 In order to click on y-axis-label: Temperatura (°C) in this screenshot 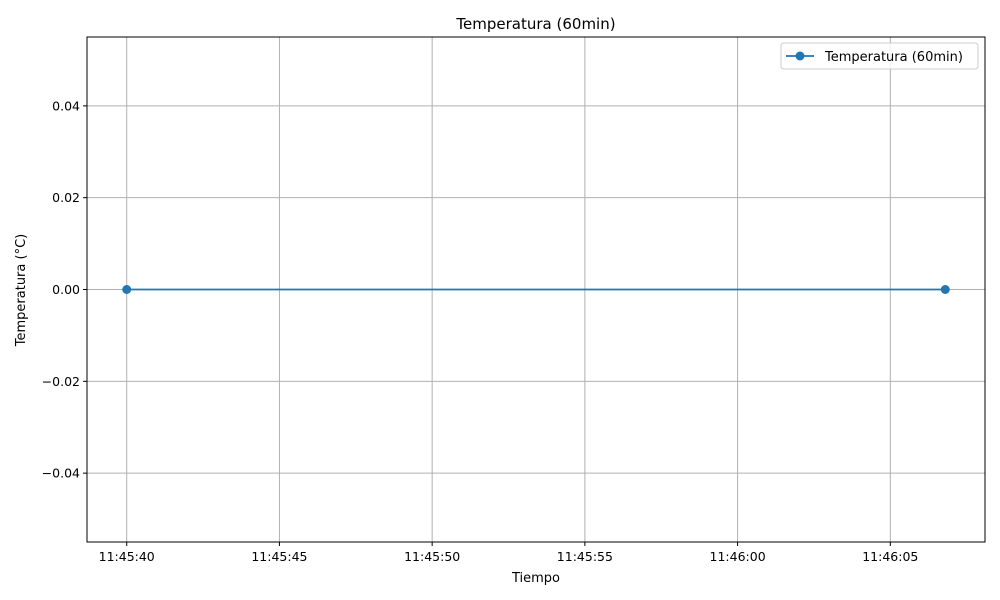, I will do `click(21, 290)`.